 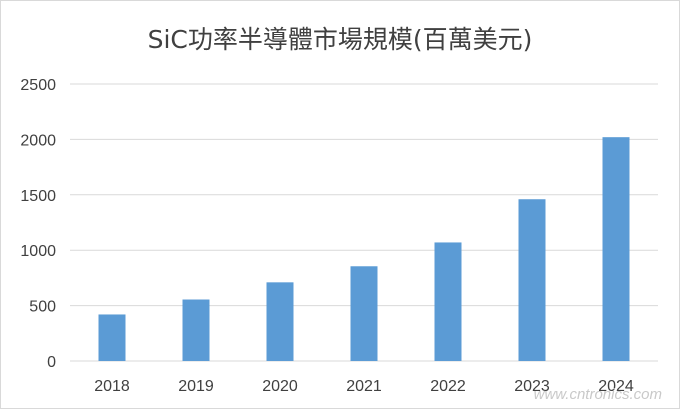 What do you see at coordinates (196, 386) in the screenshot?
I see `x-tick-label: 2019` at bounding box center [196, 386].